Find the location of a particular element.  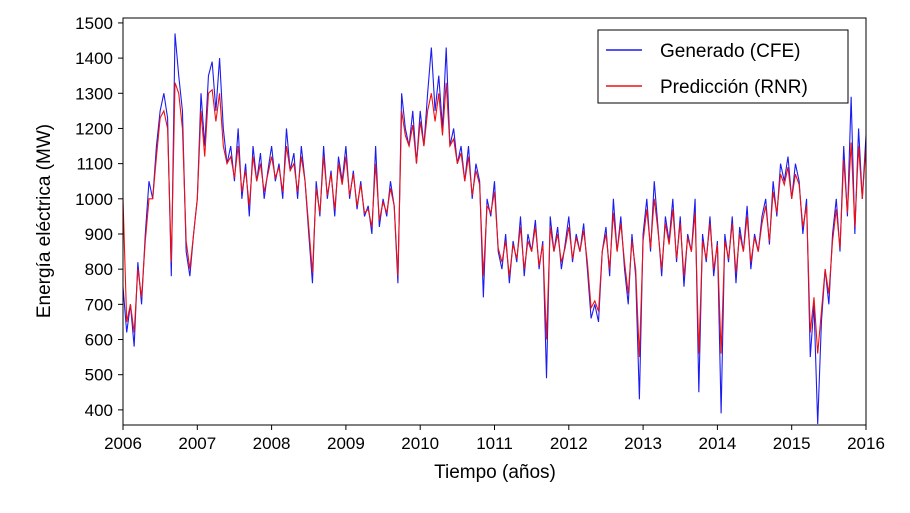

y-tick-label: 1500 is located at coordinates (94, 23).